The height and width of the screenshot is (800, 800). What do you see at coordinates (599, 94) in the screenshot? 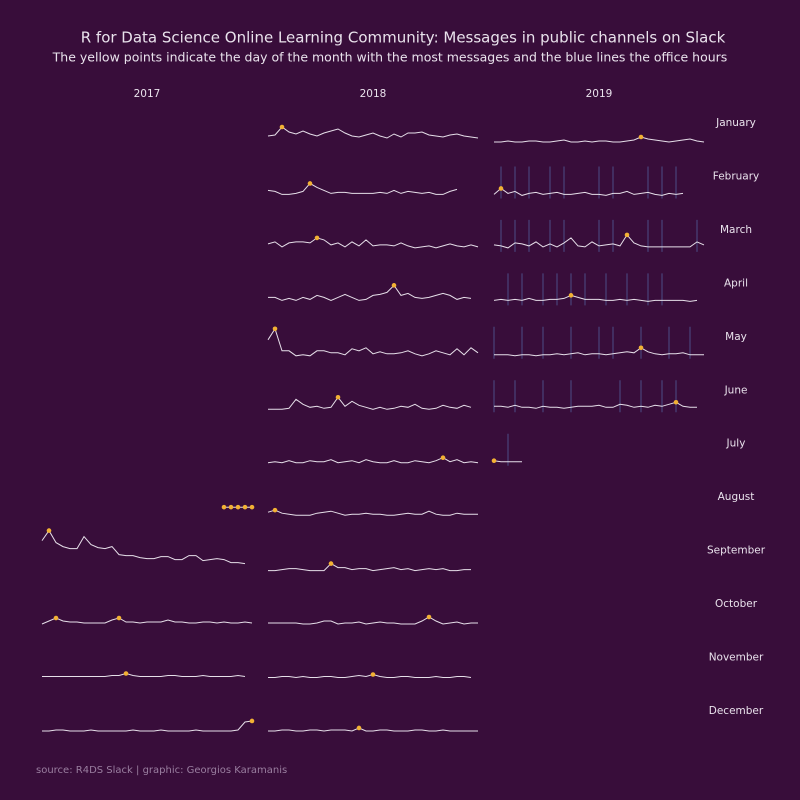
I see `year-label: 2019` at bounding box center [599, 94].